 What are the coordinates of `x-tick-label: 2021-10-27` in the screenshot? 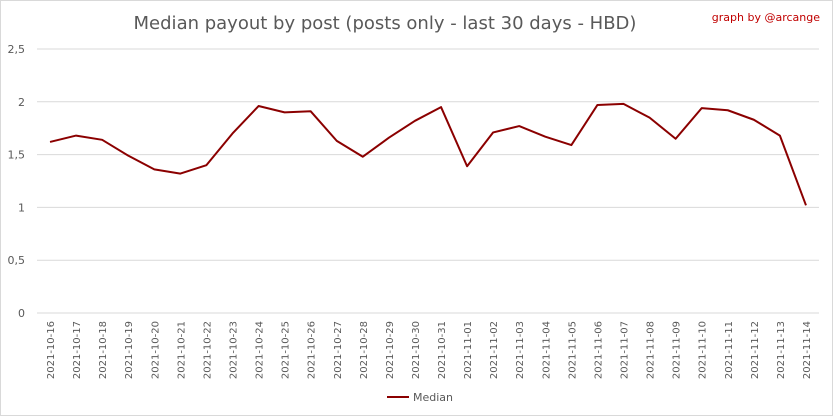 It's located at (338, 350).